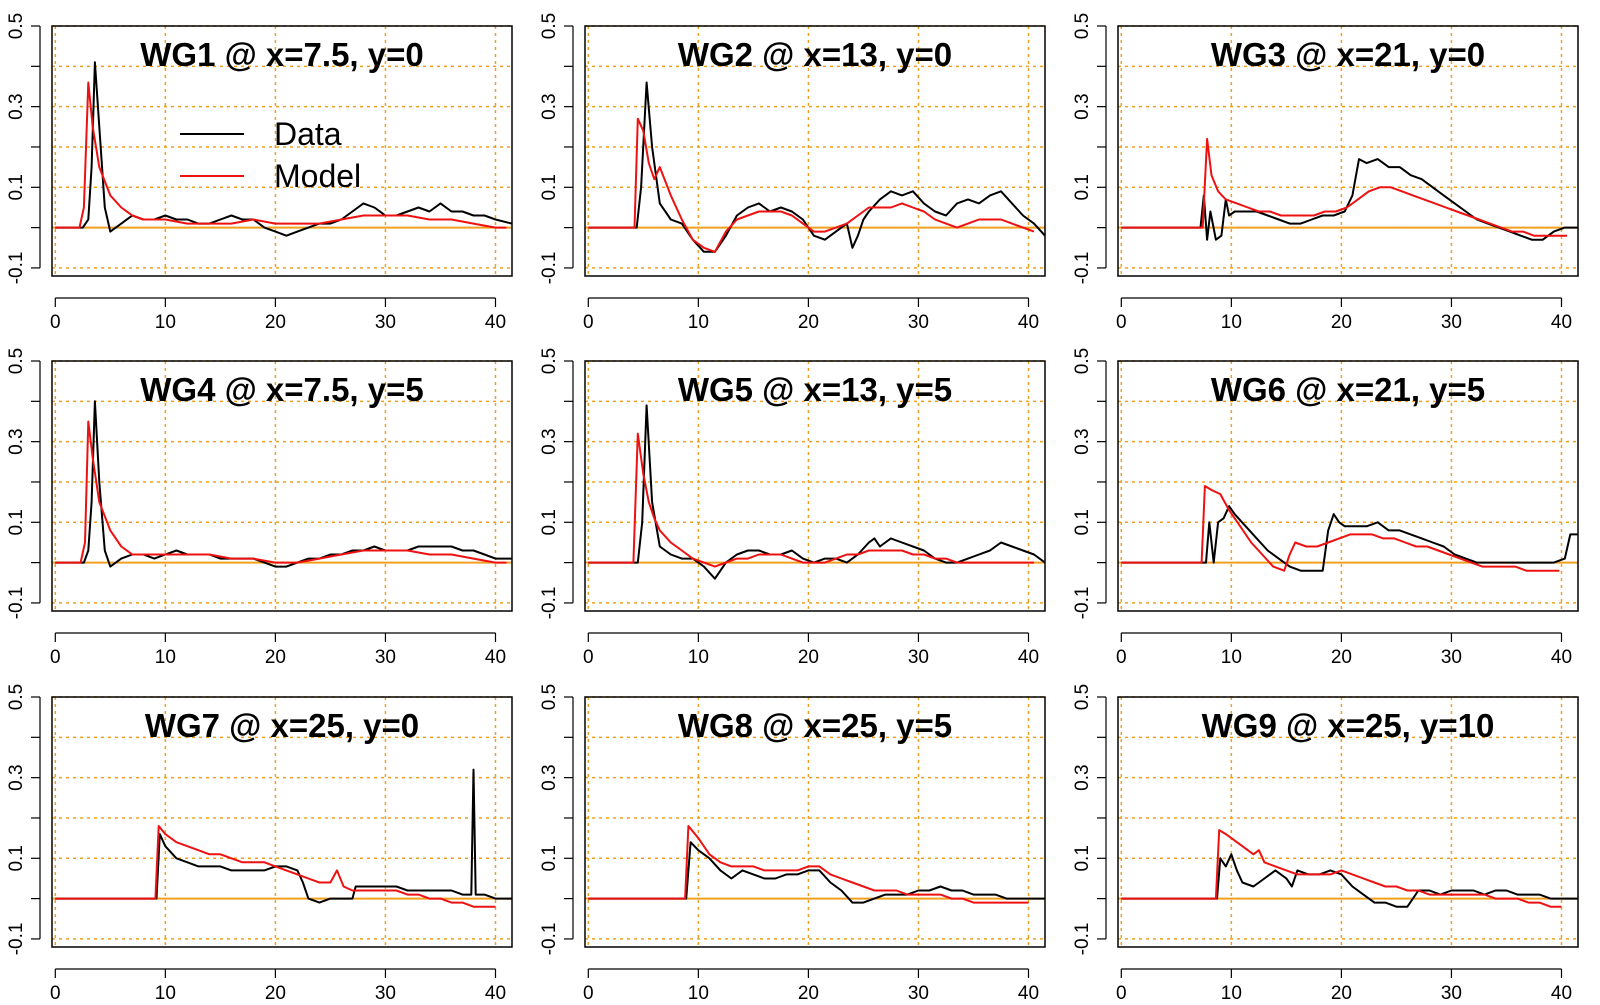 This screenshot has height=1005, width=1600. What do you see at coordinates (270, 155) in the screenshot?
I see `legend: Data Model` at bounding box center [270, 155].